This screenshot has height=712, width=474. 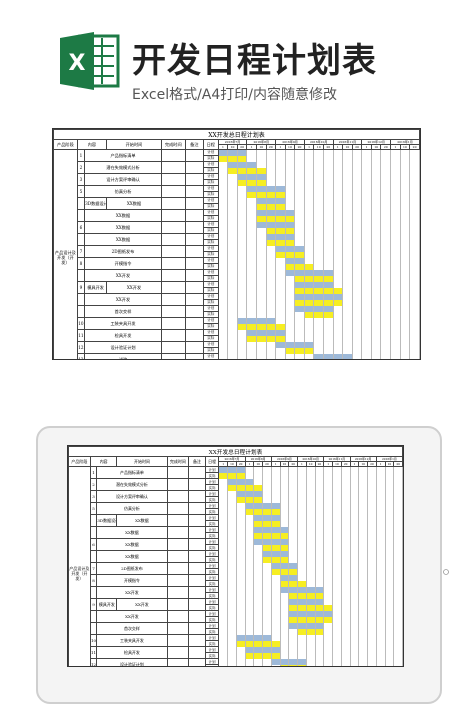 What do you see at coordinates (173, 144) in the screenshot?
I see `col-end: 完成时间` at bounding box center [173, 144].